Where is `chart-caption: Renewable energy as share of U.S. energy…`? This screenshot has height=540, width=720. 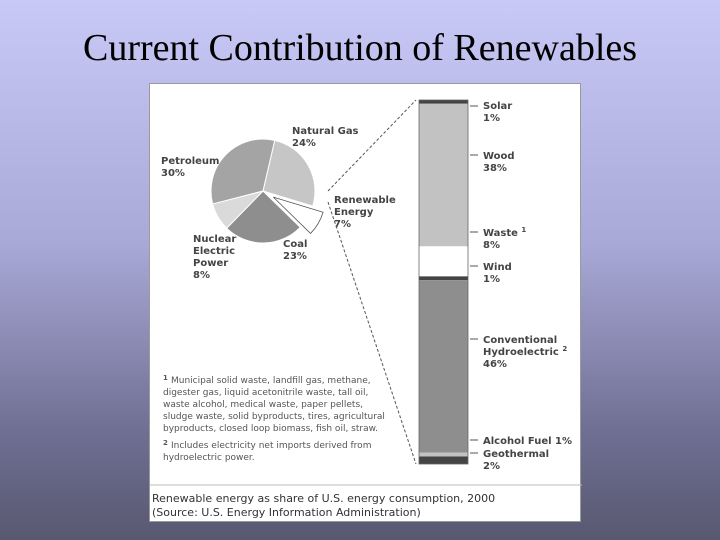
chart-caption: Renewable energy as share of U.S. energy… is located at coordinates (325, 505).